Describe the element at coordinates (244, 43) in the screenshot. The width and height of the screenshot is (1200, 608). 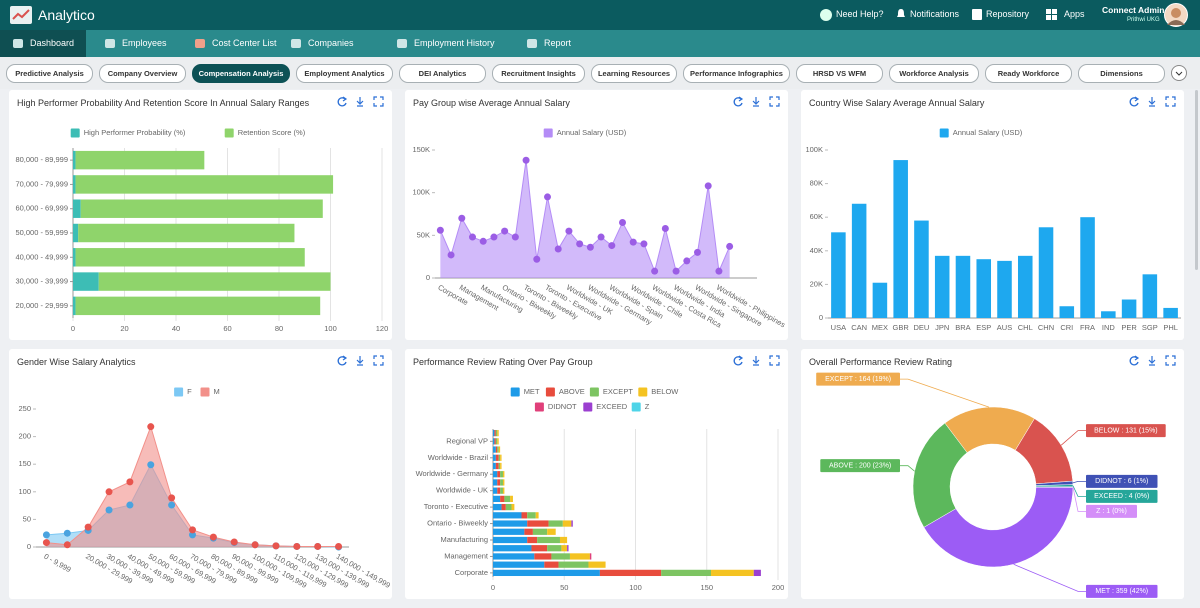
I see `nav-label: Cost Center List` at that location.